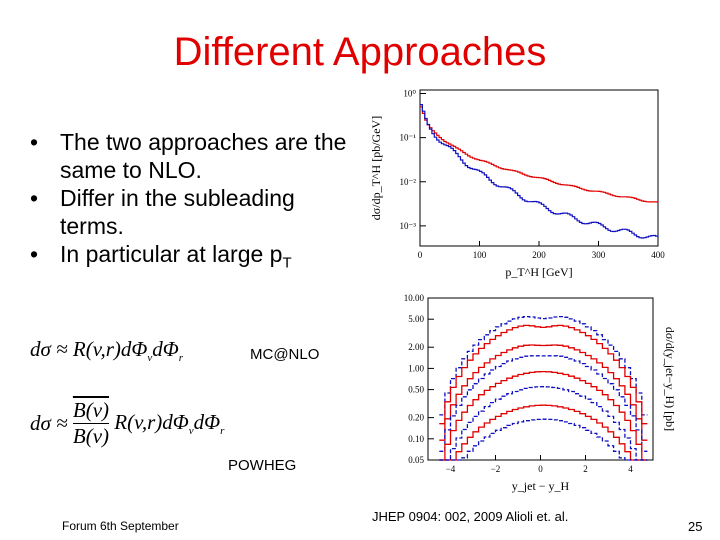 Image resolution: width=720 pixels, height=540 pixels. I want to click on x-tick-label: 4, so click(630, 469).